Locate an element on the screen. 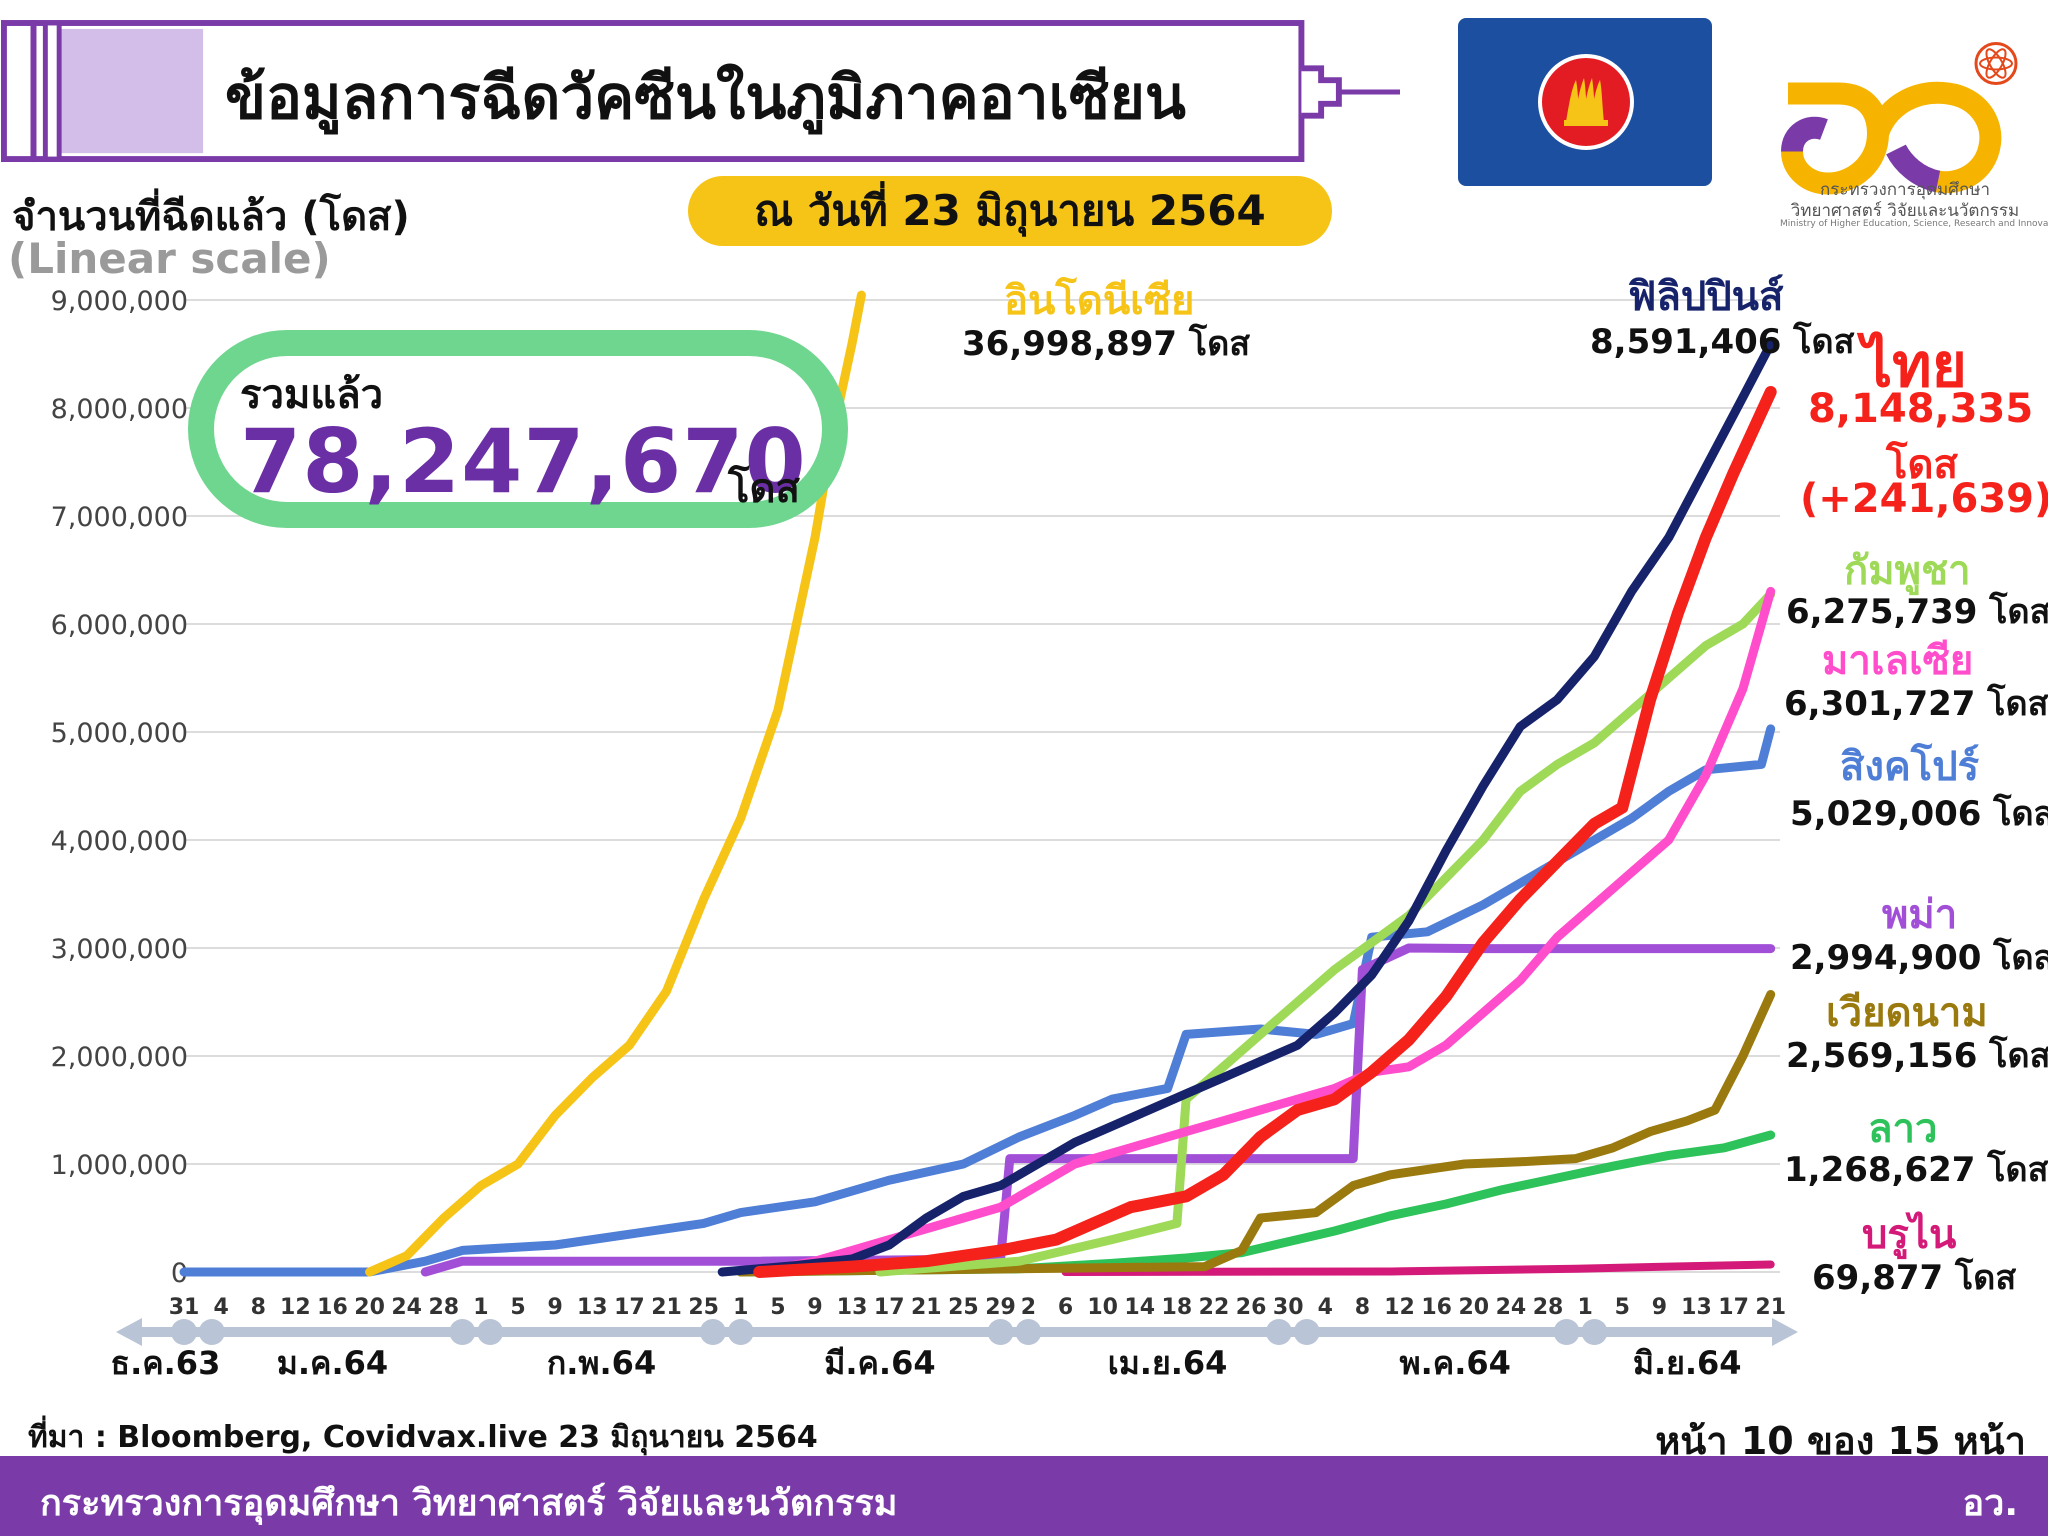  y-tick-label: 4,000,000 is located at coordinates (119, 841).